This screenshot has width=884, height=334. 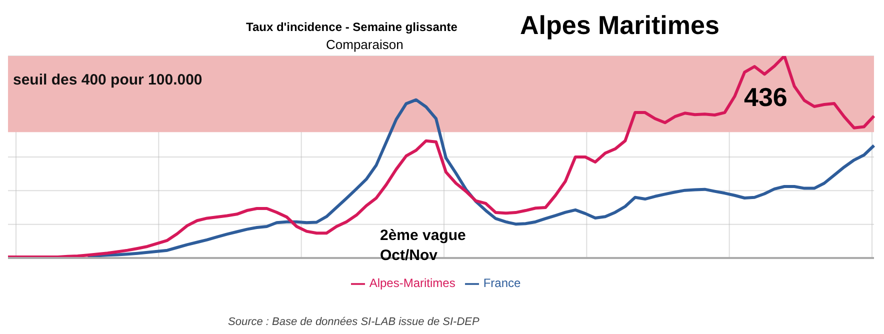 I want to click on chart-title: Taux d'incidence - Semaine glissante, so click(x=352, y=27).